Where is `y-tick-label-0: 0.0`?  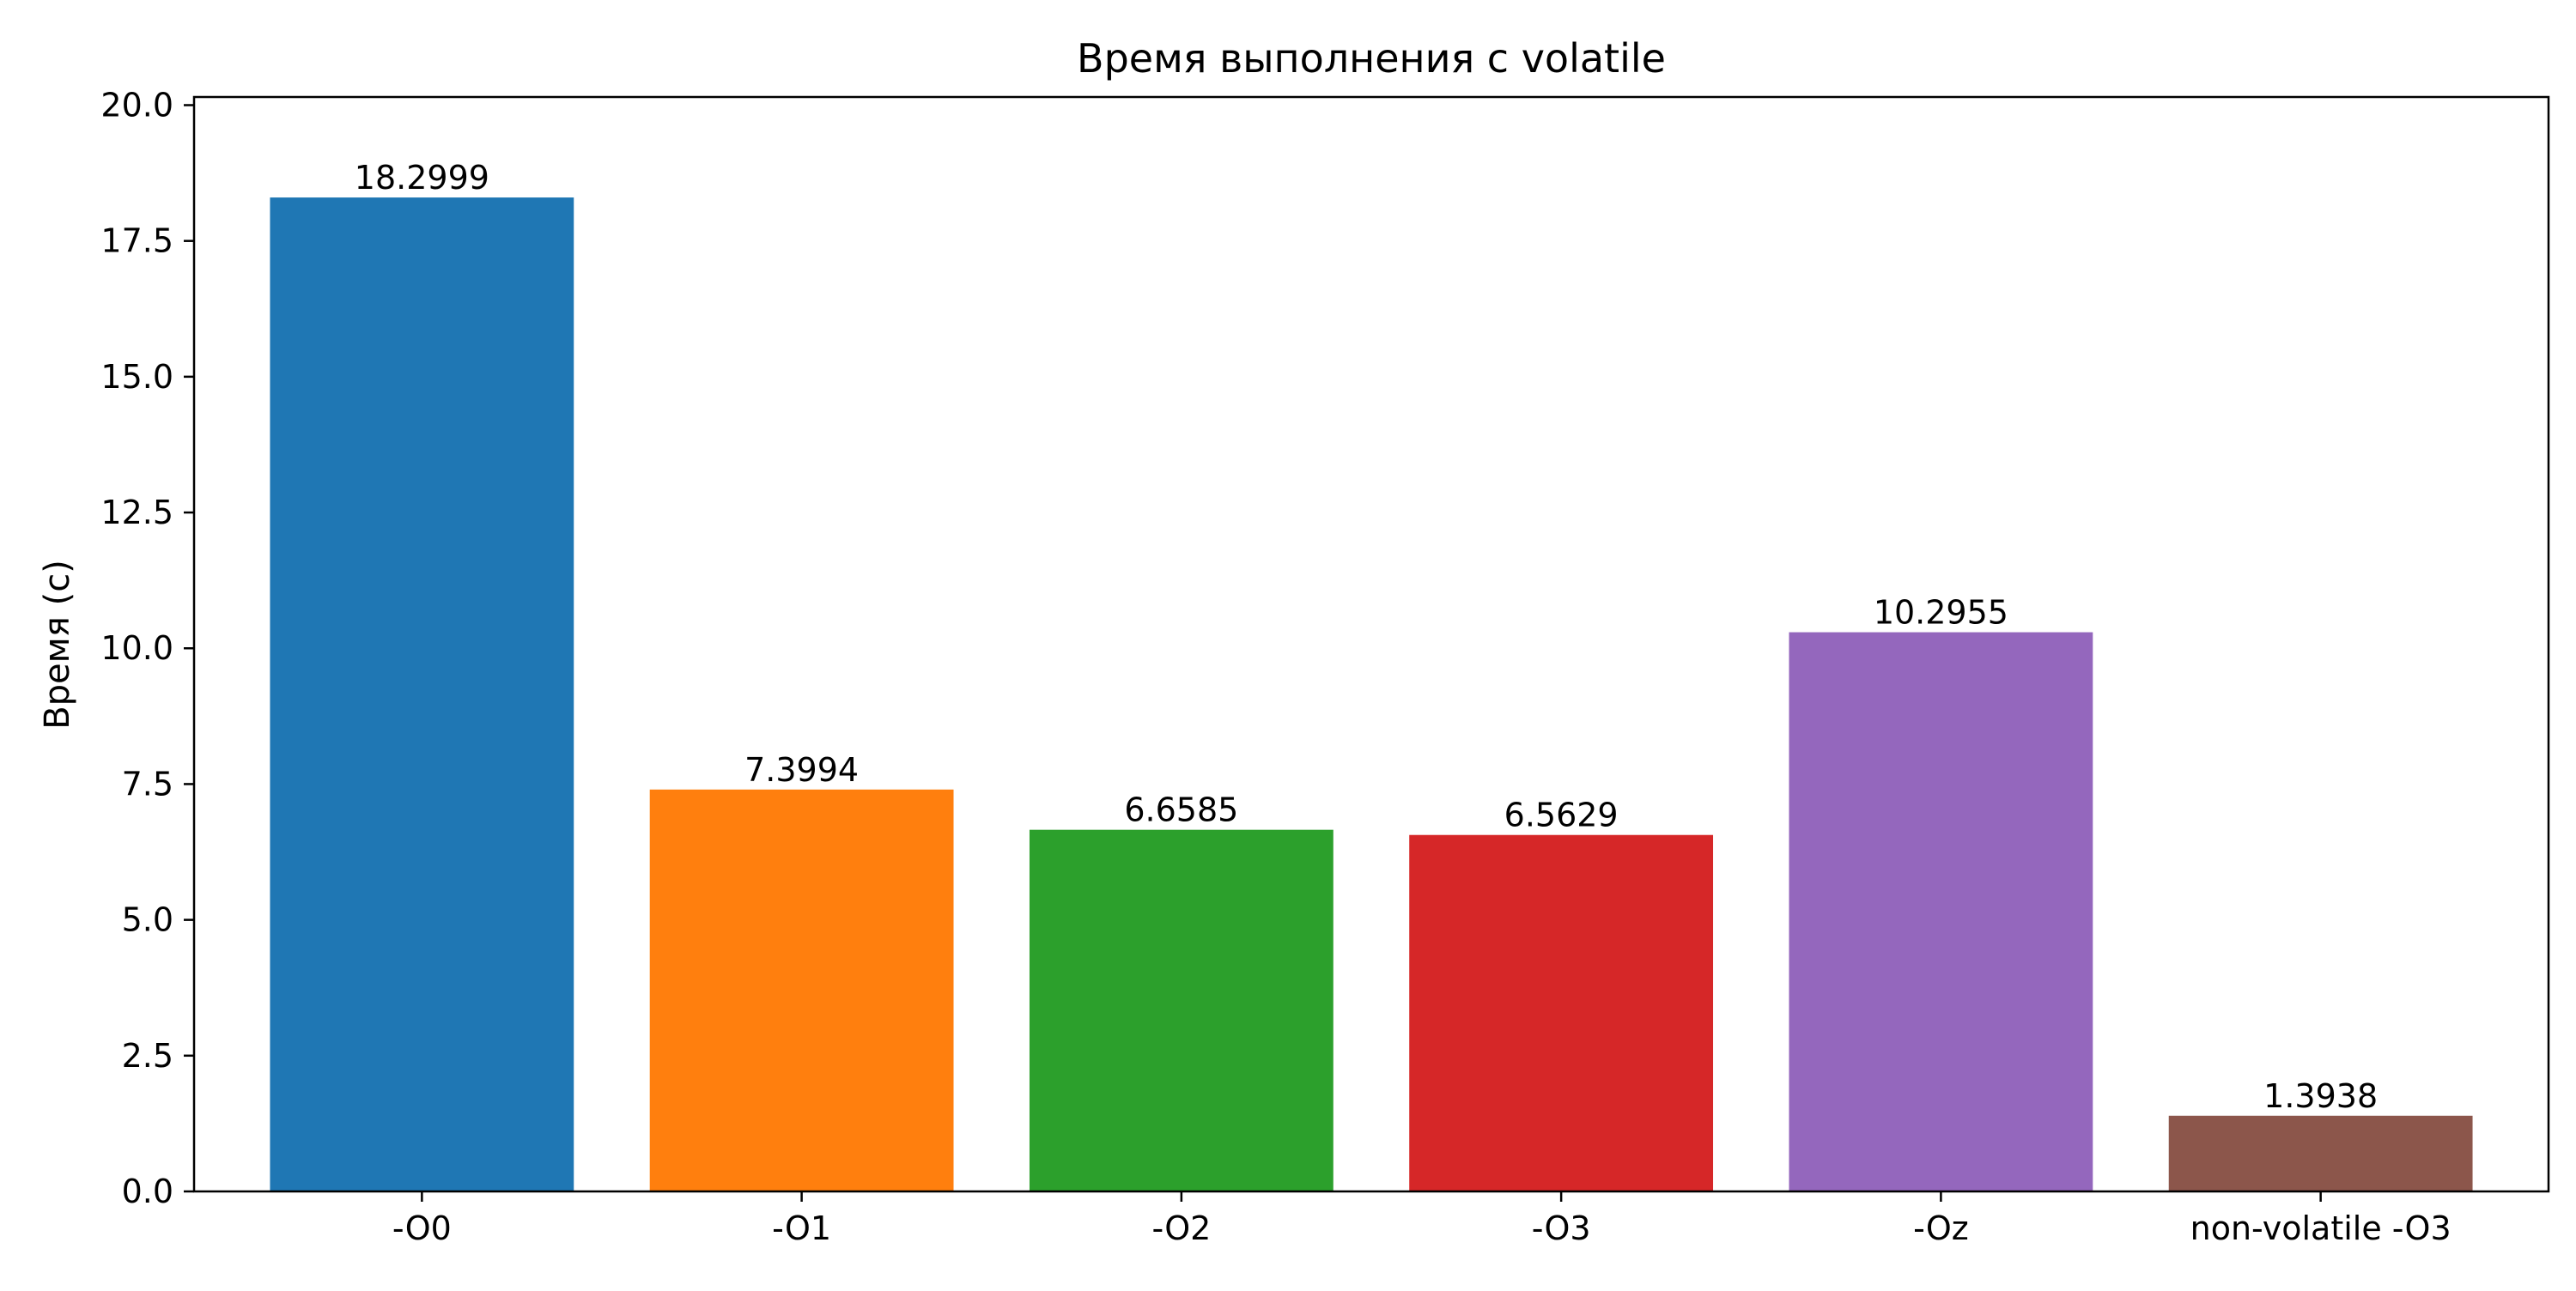 y-tick-label-0: 0.0 is located at coordinates (148, 1192).